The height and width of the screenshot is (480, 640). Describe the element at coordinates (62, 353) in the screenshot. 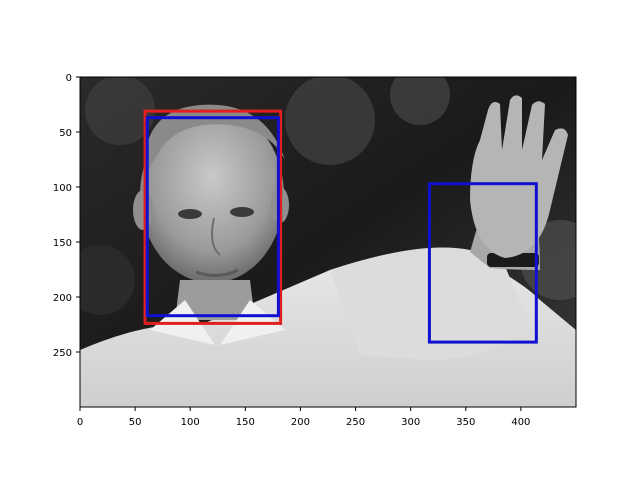

I see `y-tick-label: 250` at that location.